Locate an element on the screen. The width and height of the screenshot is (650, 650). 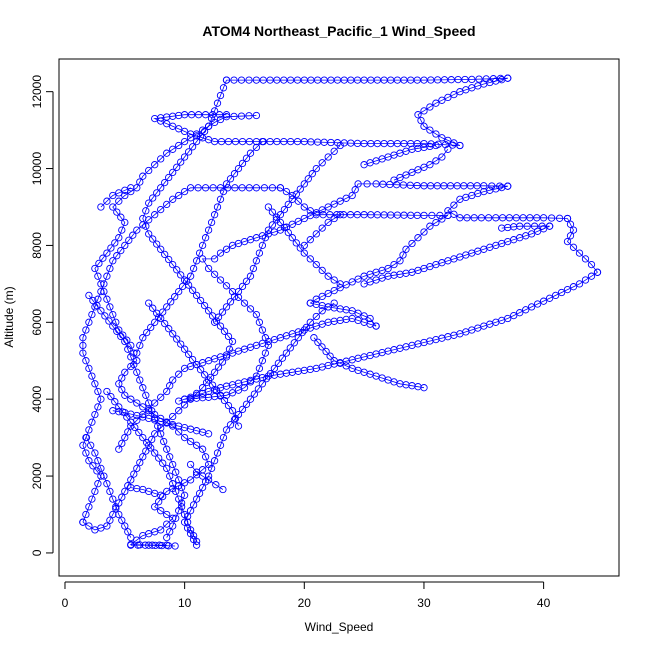
y-tick-label: 12000 is located at coordinates (37, 92).